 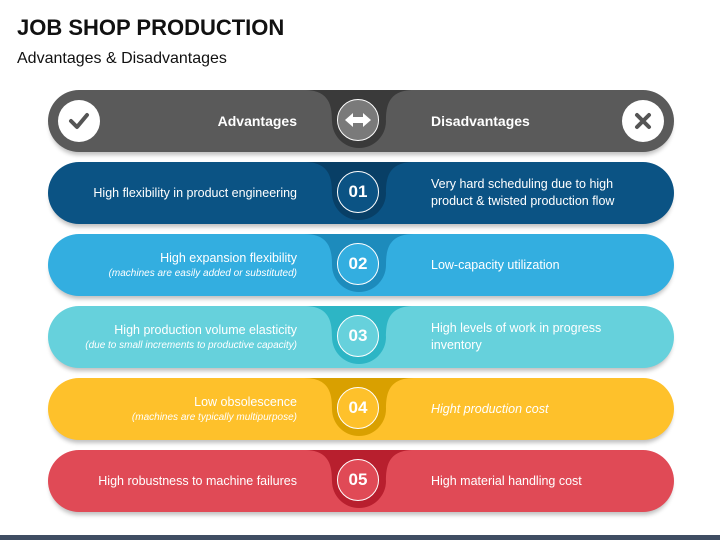 What do you see at coordinates (358, 120) in the screenshot?
I see `double-arrow-icon` at bounding box center [358, 120].